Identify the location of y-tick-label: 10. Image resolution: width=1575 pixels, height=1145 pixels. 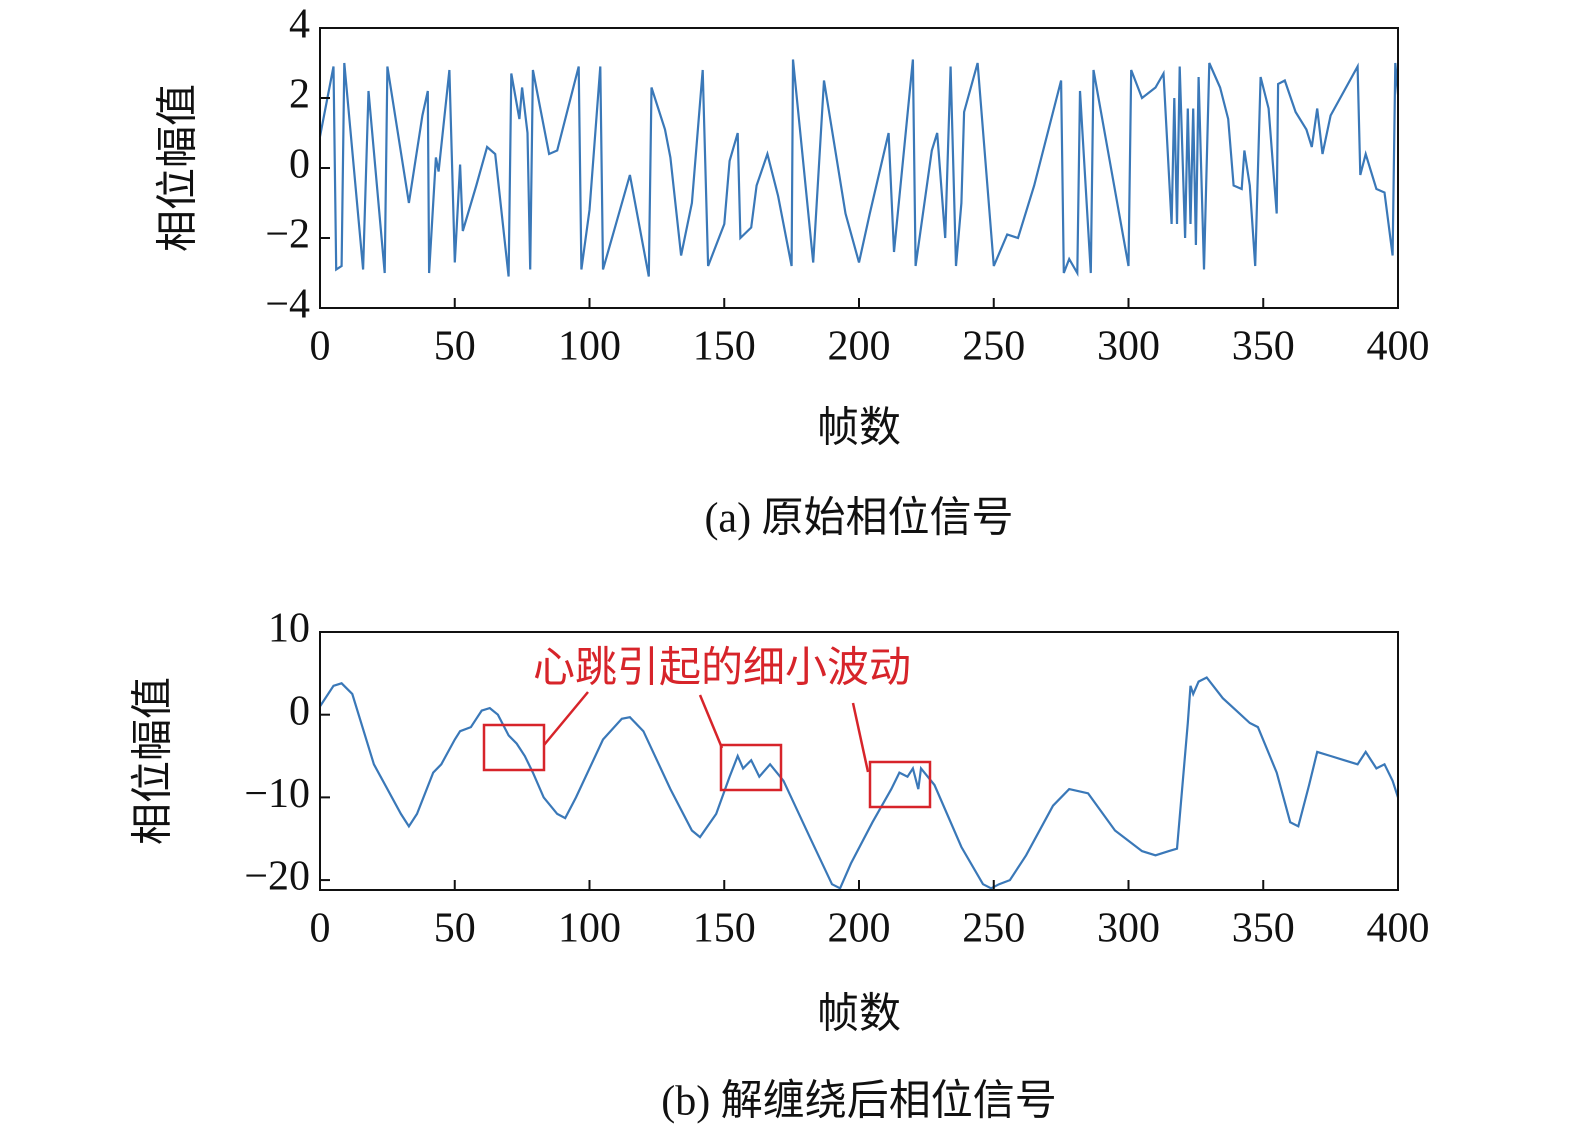
(289, 629).